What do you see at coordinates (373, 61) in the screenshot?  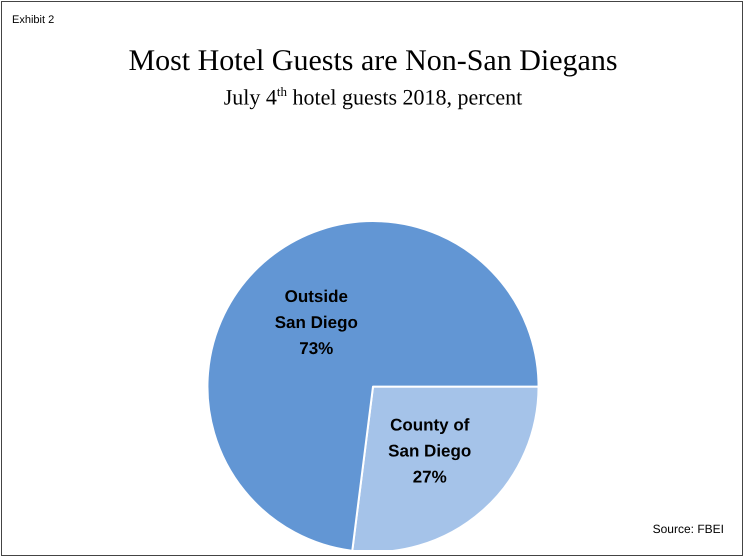 I see `chart-title: Most Hotel Guests are Non-San Diegans` at bounding box center [373, 61].